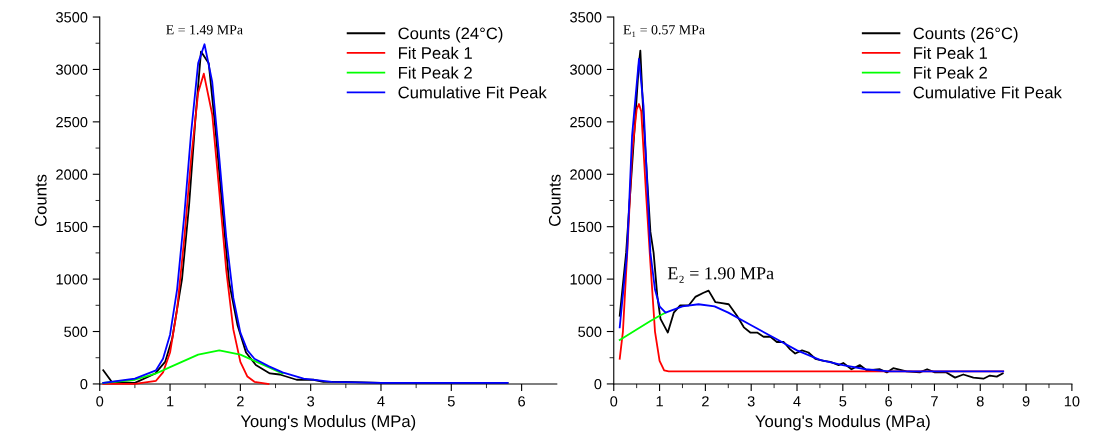 The image size is (1096, 448). Describe the element at coordinates (1026, 401) in the screenshot. I see `x-tick-label: 9` at that location.